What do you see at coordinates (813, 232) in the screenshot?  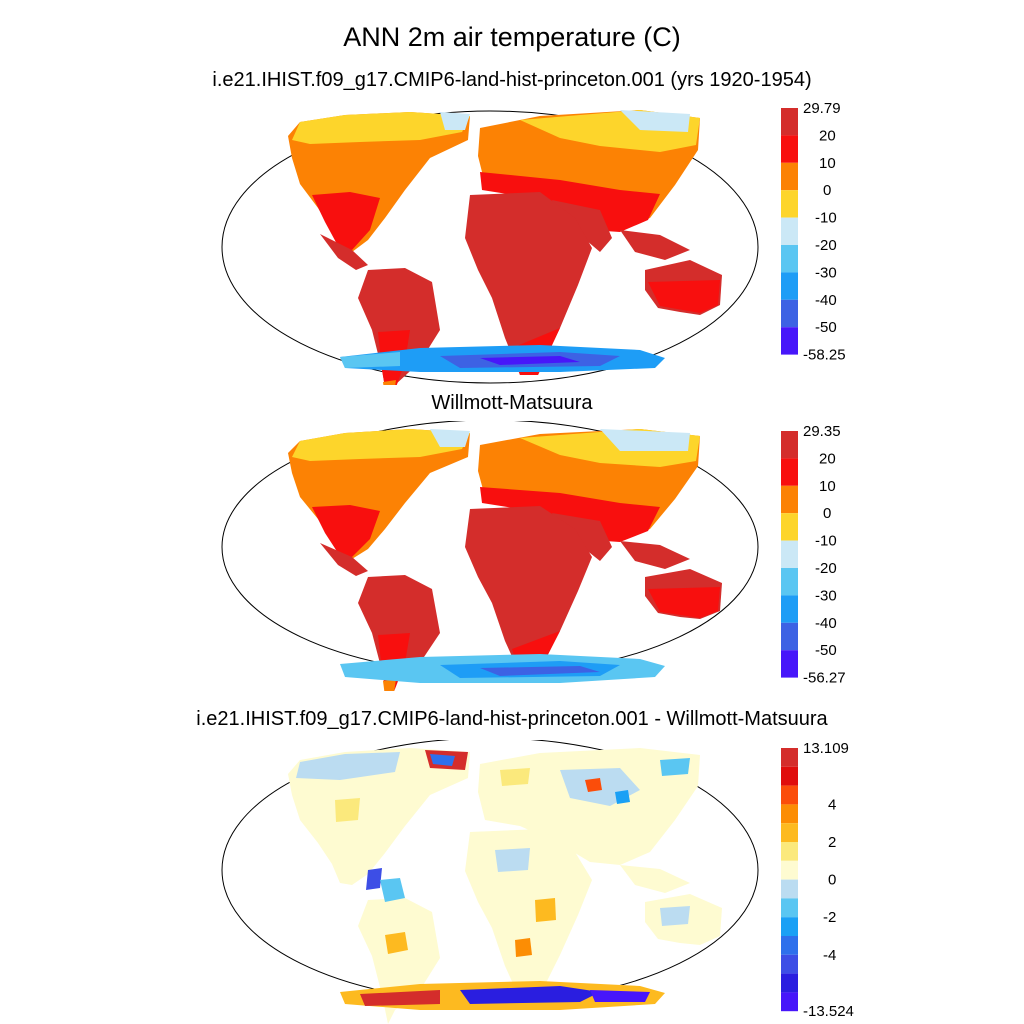 I see `panel-1-colorbar: 29.79 20 10 0 -10 -20 -30 -40 -50 -58.25` at bounding box center [813, 232].